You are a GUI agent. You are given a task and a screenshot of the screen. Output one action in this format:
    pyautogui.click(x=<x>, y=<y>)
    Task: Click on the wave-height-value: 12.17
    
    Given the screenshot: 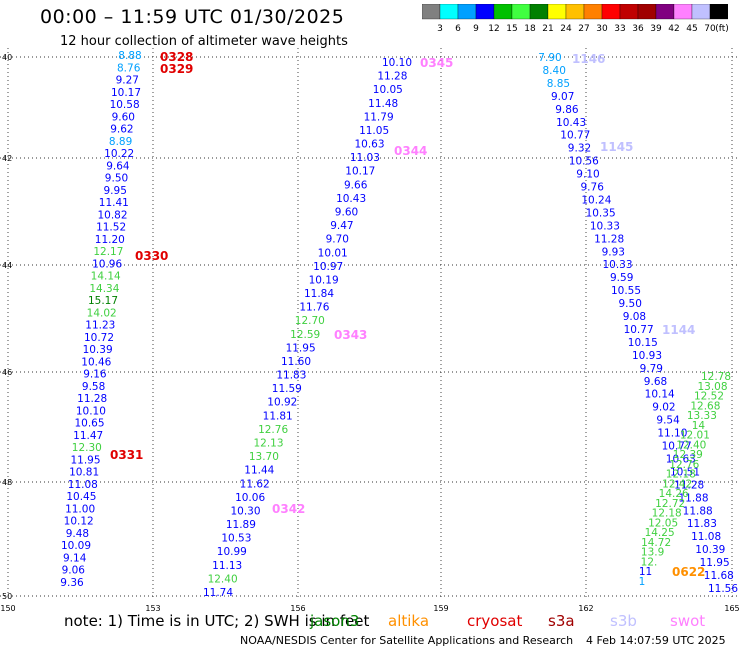 What is the action you would take?
    pyautogui.click(x=108, y=252)
    